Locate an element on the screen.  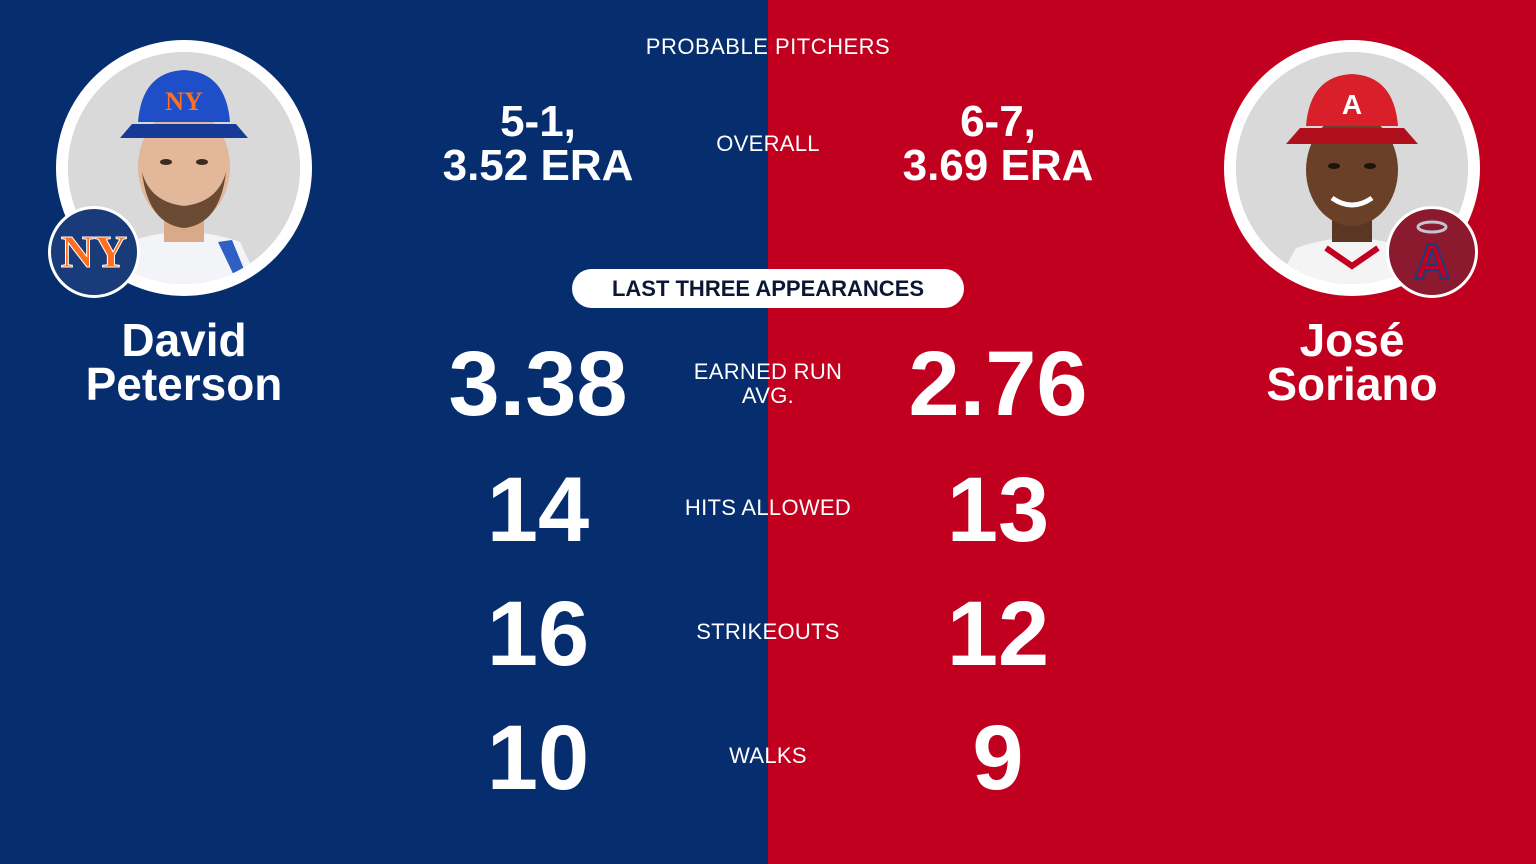
right-pitcher-last-name: Soriano is located at coordinates (1352, 384).